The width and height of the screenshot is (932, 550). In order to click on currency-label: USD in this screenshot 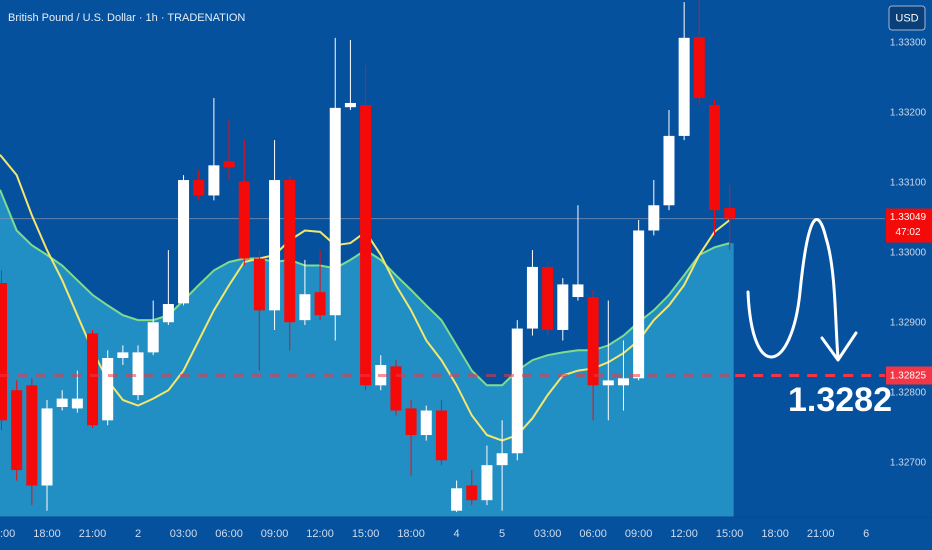, I will do `click(906, 18)`.